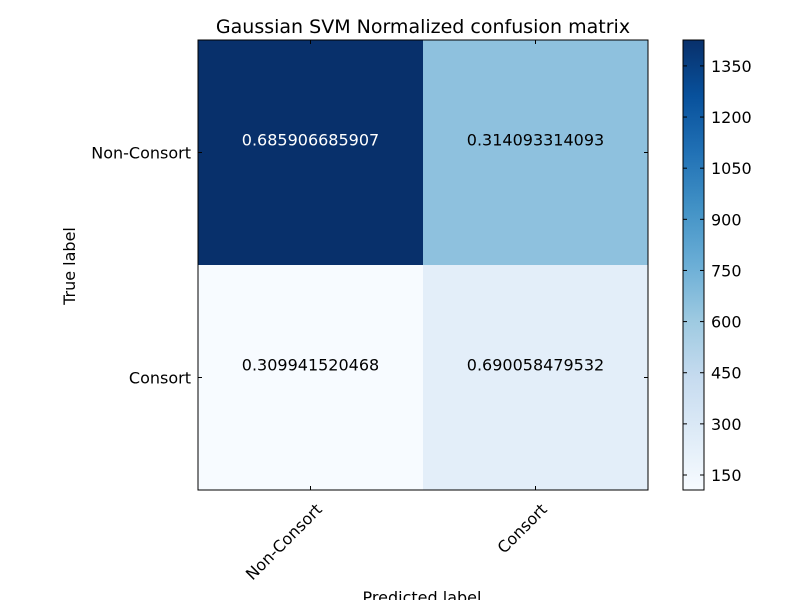  What do you see at coordinates (726, 322) in the screenshot?
I see `colorbar-tick-label: 600` at bounding box center [726, 322].